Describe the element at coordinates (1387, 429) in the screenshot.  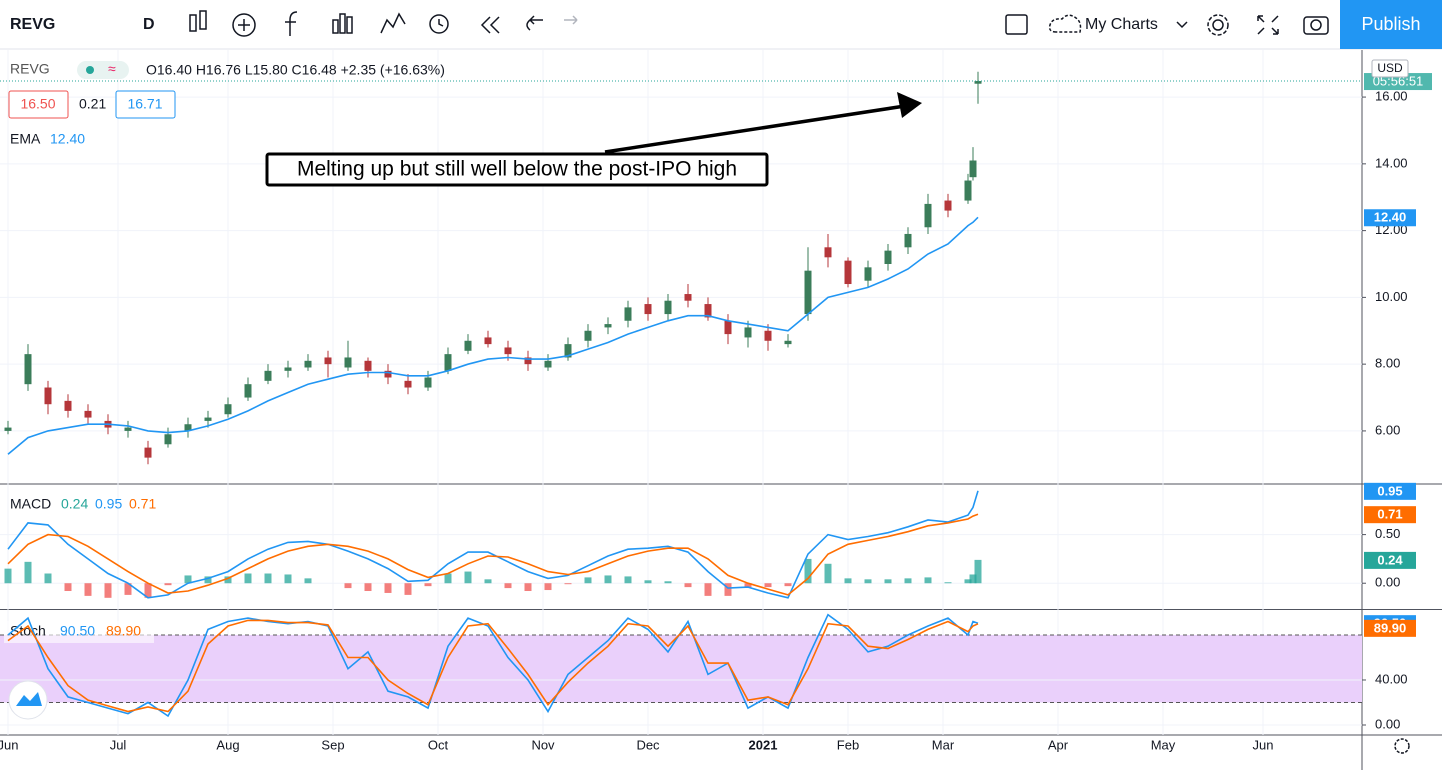
I see `y-tick-label: 6.00` at that location.